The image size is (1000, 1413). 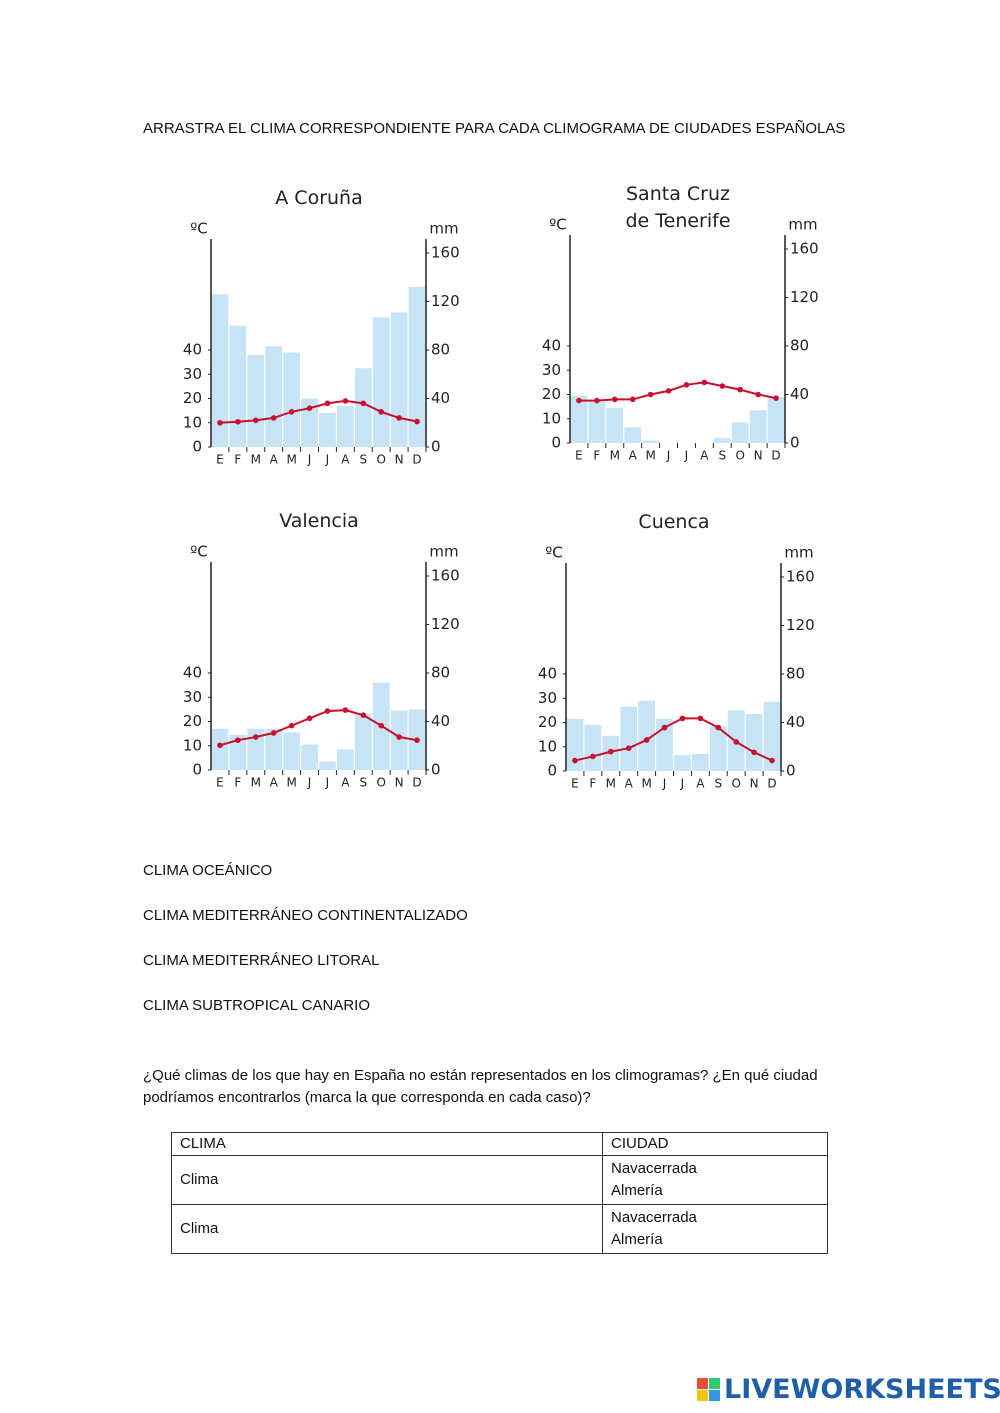 What do you see at coordinates (256, 1005) in the screenshot?
I see `option: CLIMA SUBTROPICAL CANARIO` at bounding box center [256, 1005].